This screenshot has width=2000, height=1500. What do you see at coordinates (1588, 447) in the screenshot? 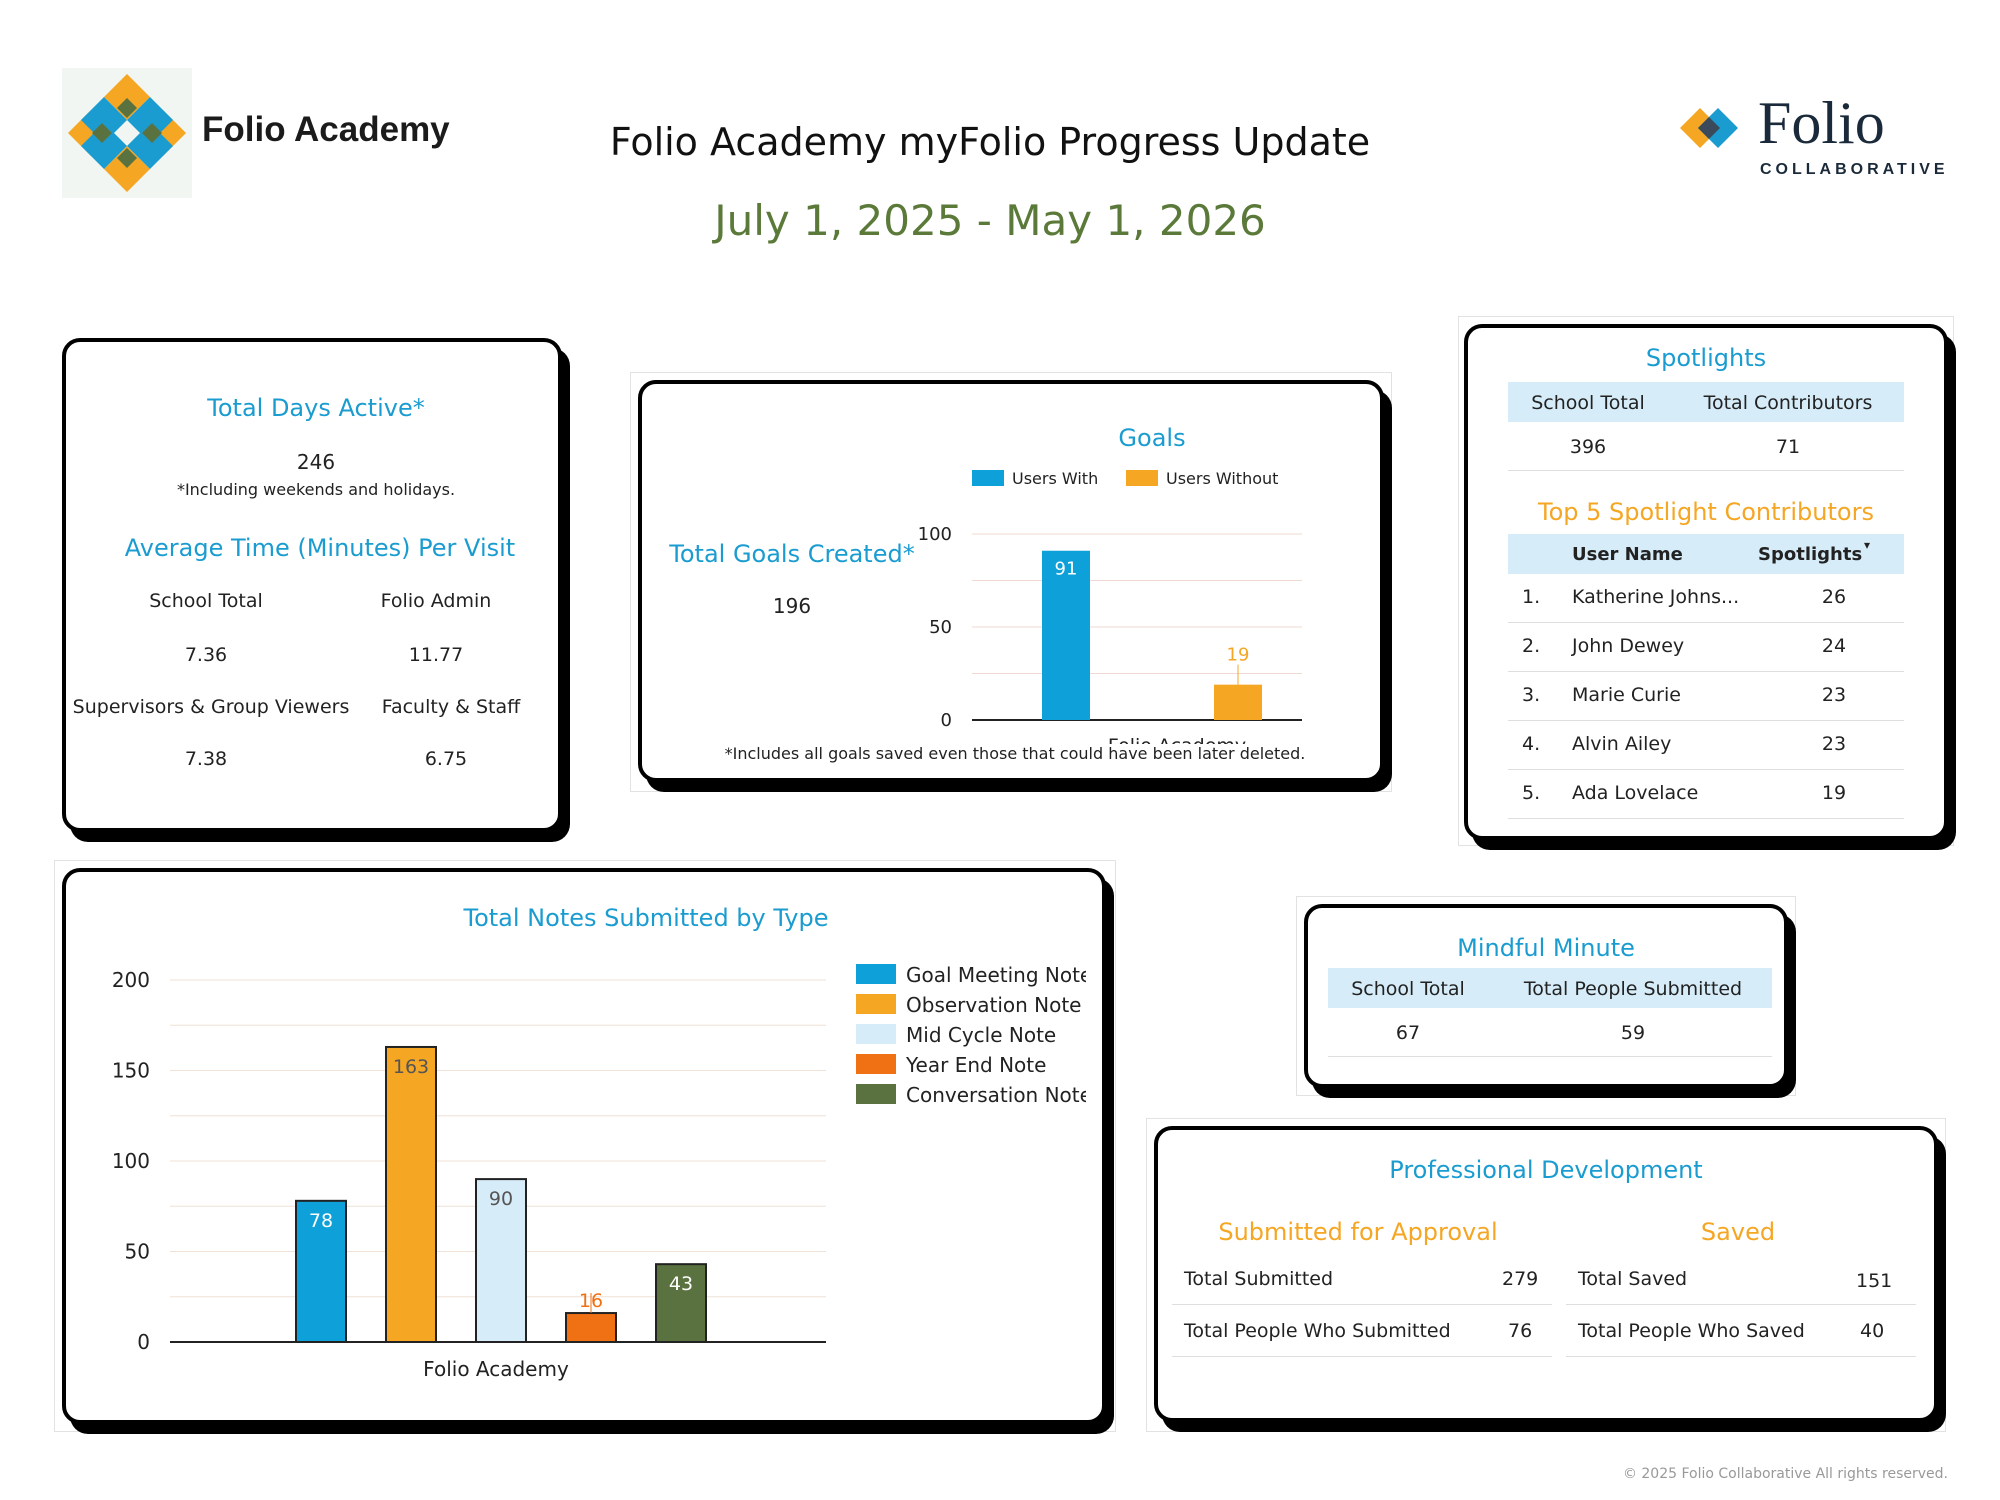
I see `spotlights-school-total: 396` at bounding box center [1588, 447].